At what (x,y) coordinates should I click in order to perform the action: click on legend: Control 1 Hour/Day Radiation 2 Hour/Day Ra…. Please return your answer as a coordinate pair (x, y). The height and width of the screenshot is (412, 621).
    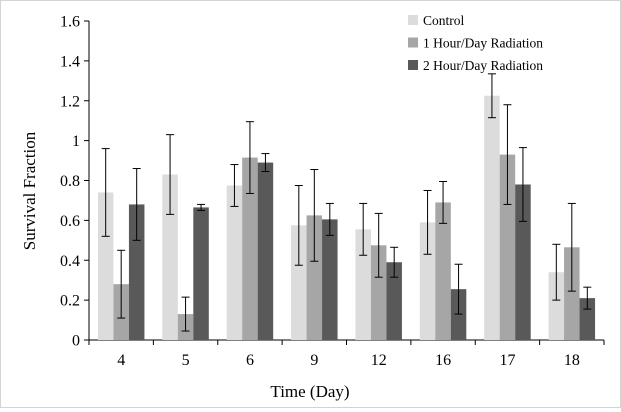
    Looking at the image, I should click on (475, 43).